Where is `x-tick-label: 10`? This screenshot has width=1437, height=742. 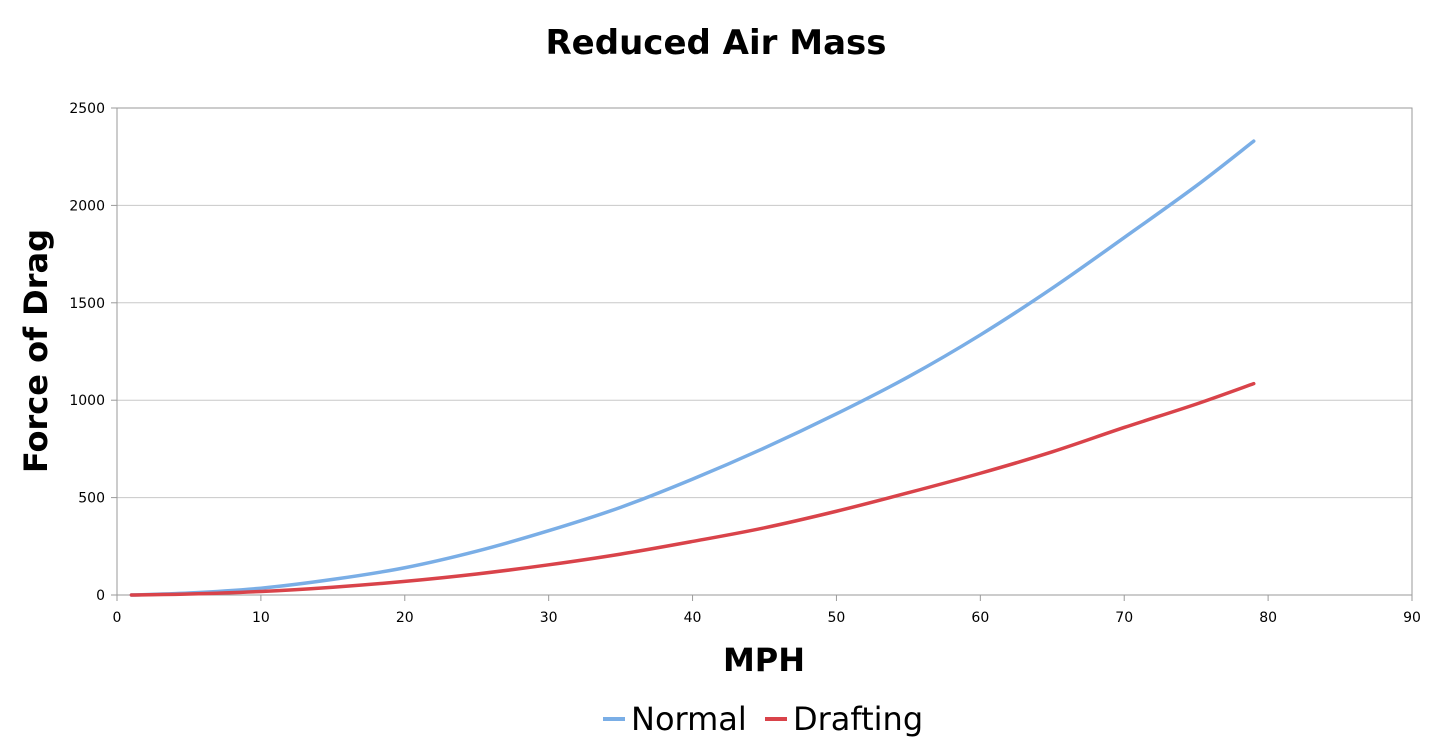 x-tick-label: 10 is located at coordinates (261, 618).